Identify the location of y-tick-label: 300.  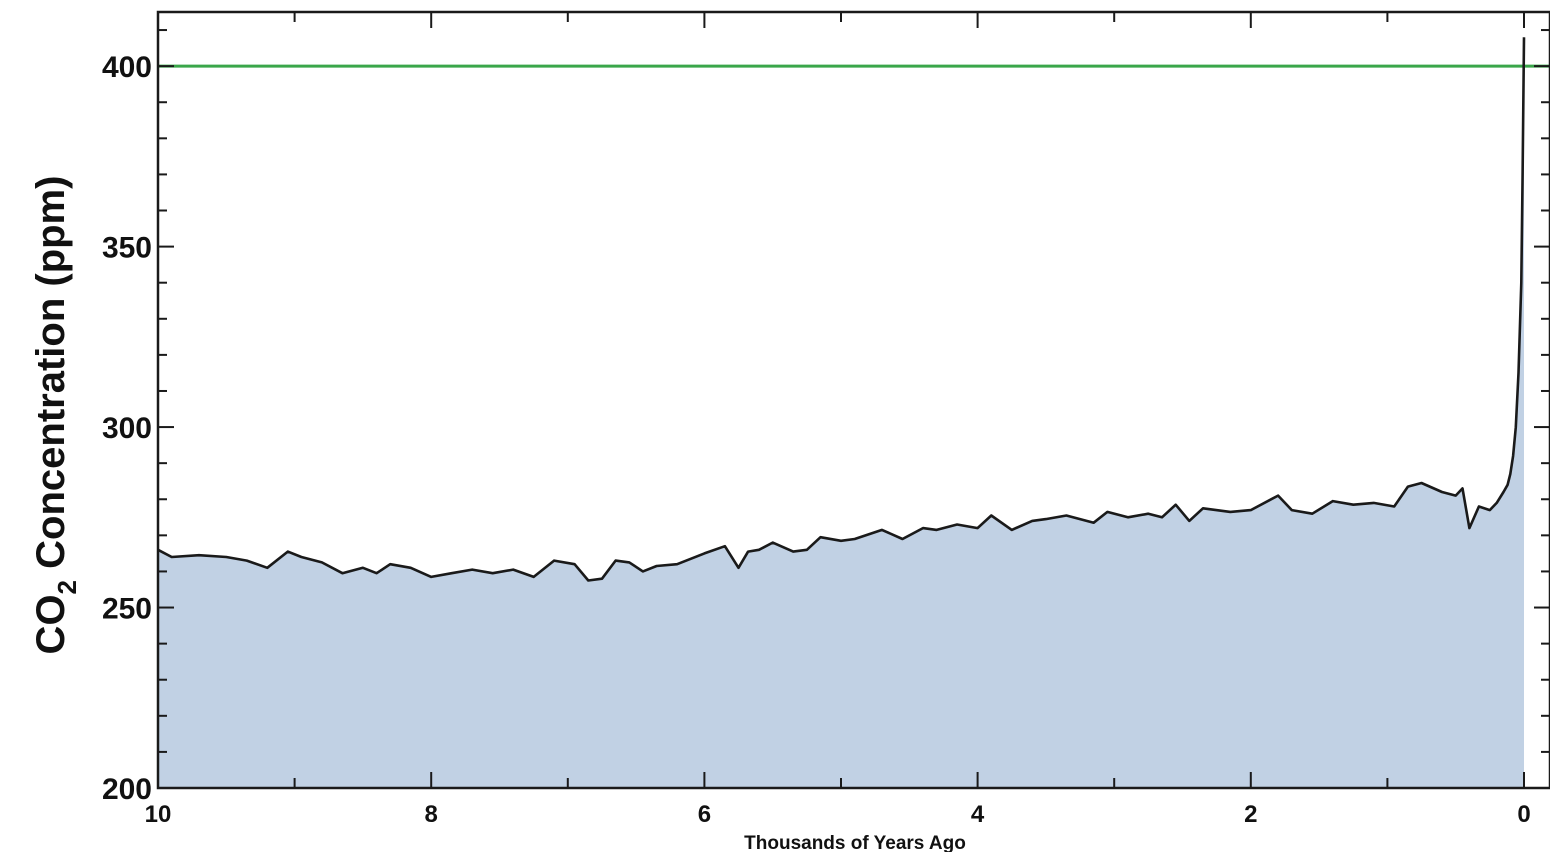
(127, 428).